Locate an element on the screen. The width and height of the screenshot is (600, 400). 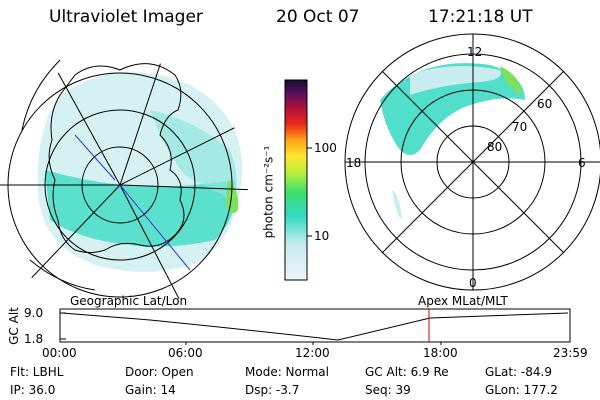
info-glon: GLon: 177.2 is located at coordinates (521, 390).